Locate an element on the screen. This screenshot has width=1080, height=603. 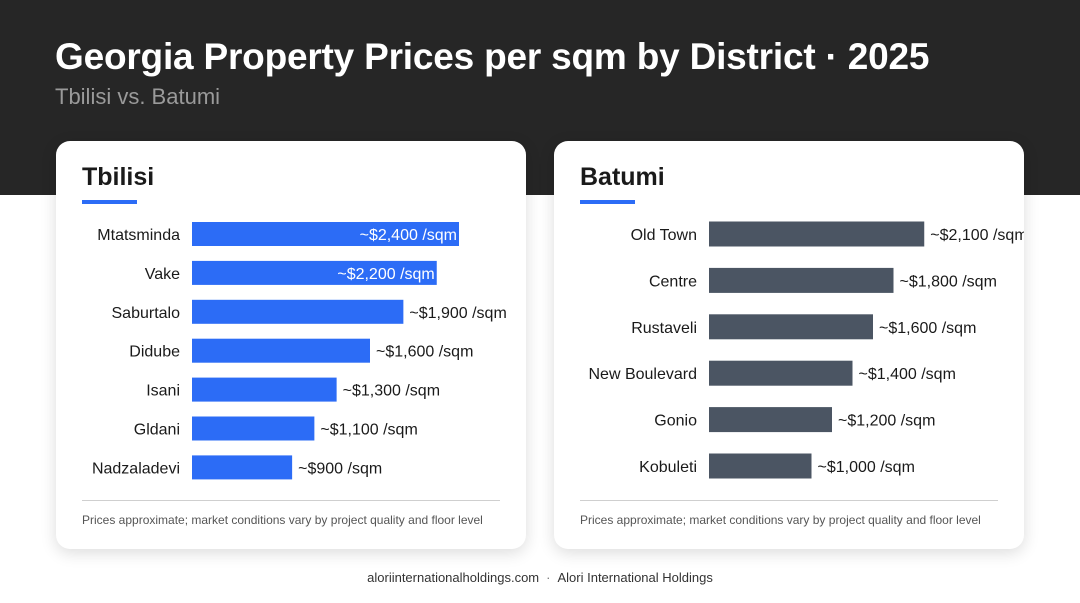
card-title-tbilisi: Tbilisi is located at coordinates (118, 177).